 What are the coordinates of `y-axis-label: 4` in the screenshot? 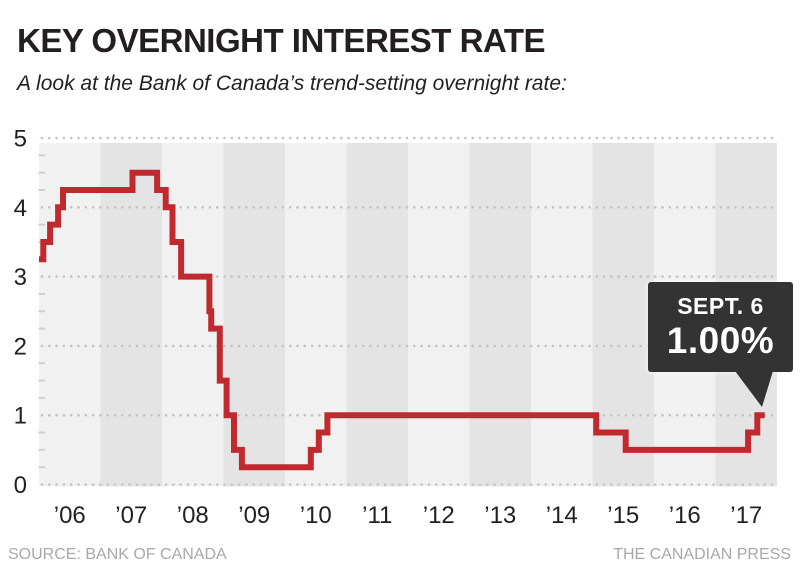 It's located at (20, 208).